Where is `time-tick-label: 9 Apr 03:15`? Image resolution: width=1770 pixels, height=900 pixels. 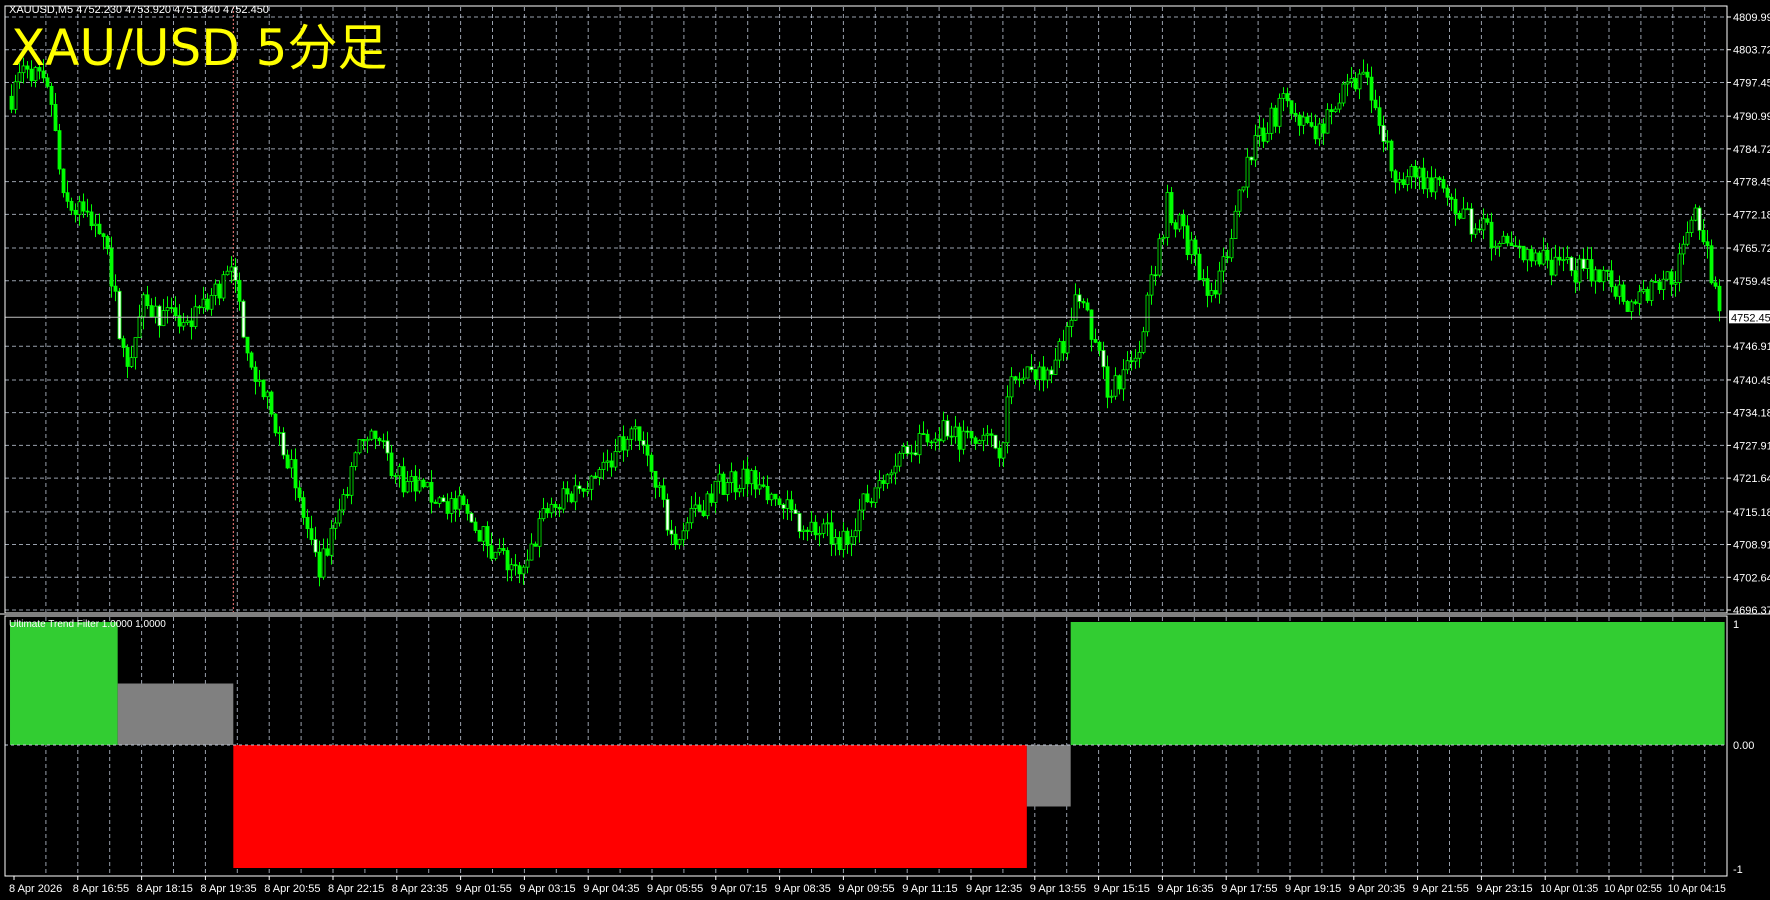
time-tick-label: 9 Apr 03:15 is located at coordinates (547, 889).